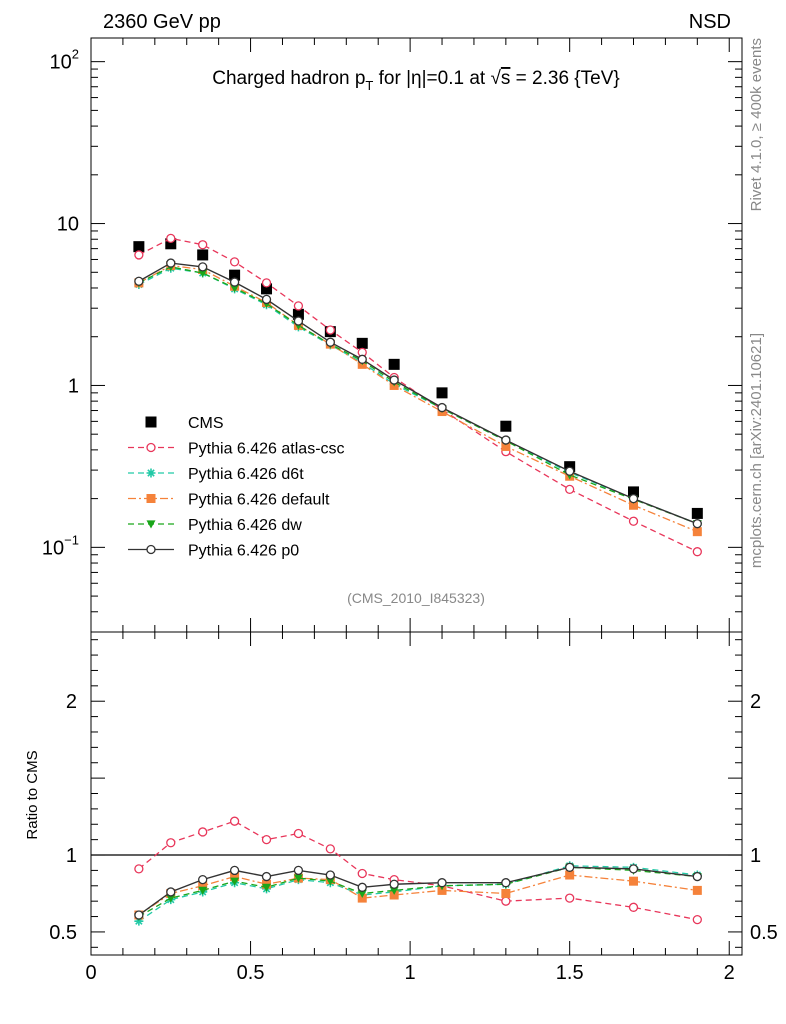 The width and height of the screenshot is (786, 1024). What do you see at coordinates (162, 22) in the screenshot?
I see `header-left: 2360 GeV pp` at bounding box center [162, 22].